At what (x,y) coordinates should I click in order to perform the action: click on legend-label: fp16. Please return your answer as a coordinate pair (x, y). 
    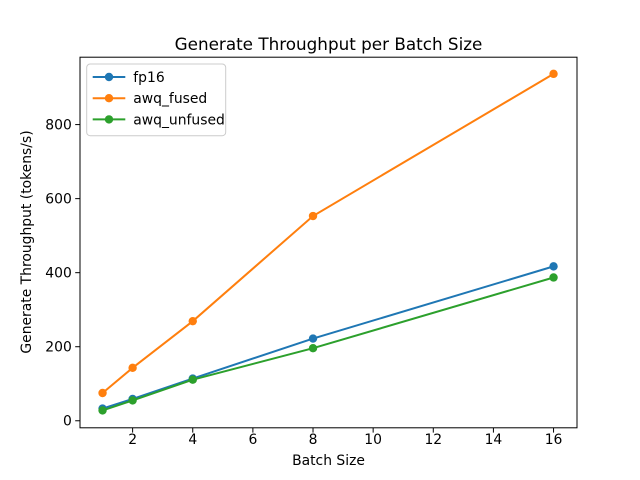
    Looking at the image, I should click on (148, 78).